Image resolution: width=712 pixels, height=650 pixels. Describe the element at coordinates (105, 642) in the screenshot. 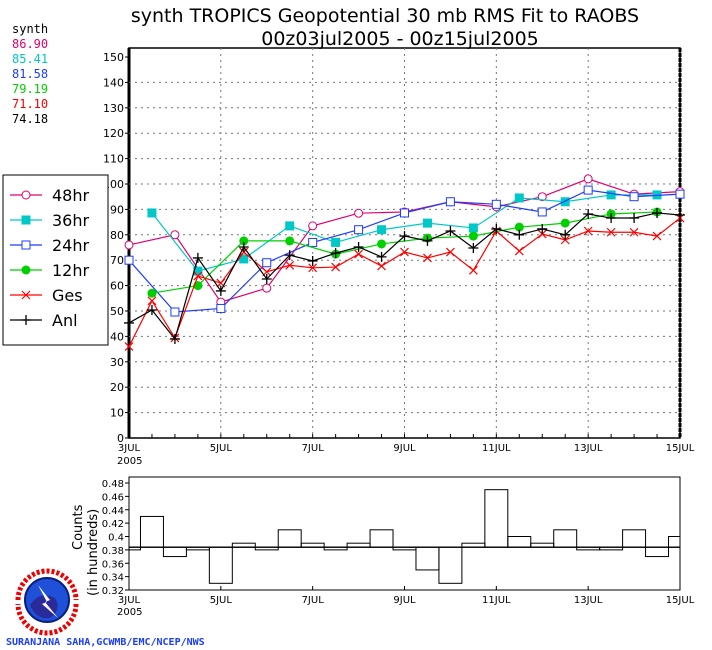

I see `credit-text: SURANJANA SAHA,GCWMB/EMC/NCEP/NWS` at that location.